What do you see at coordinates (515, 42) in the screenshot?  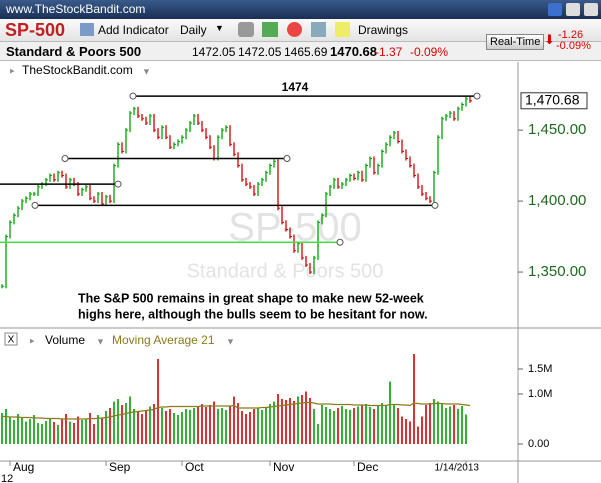 I see `realtime-button: Real-Time` at bounding box center [515, 42].